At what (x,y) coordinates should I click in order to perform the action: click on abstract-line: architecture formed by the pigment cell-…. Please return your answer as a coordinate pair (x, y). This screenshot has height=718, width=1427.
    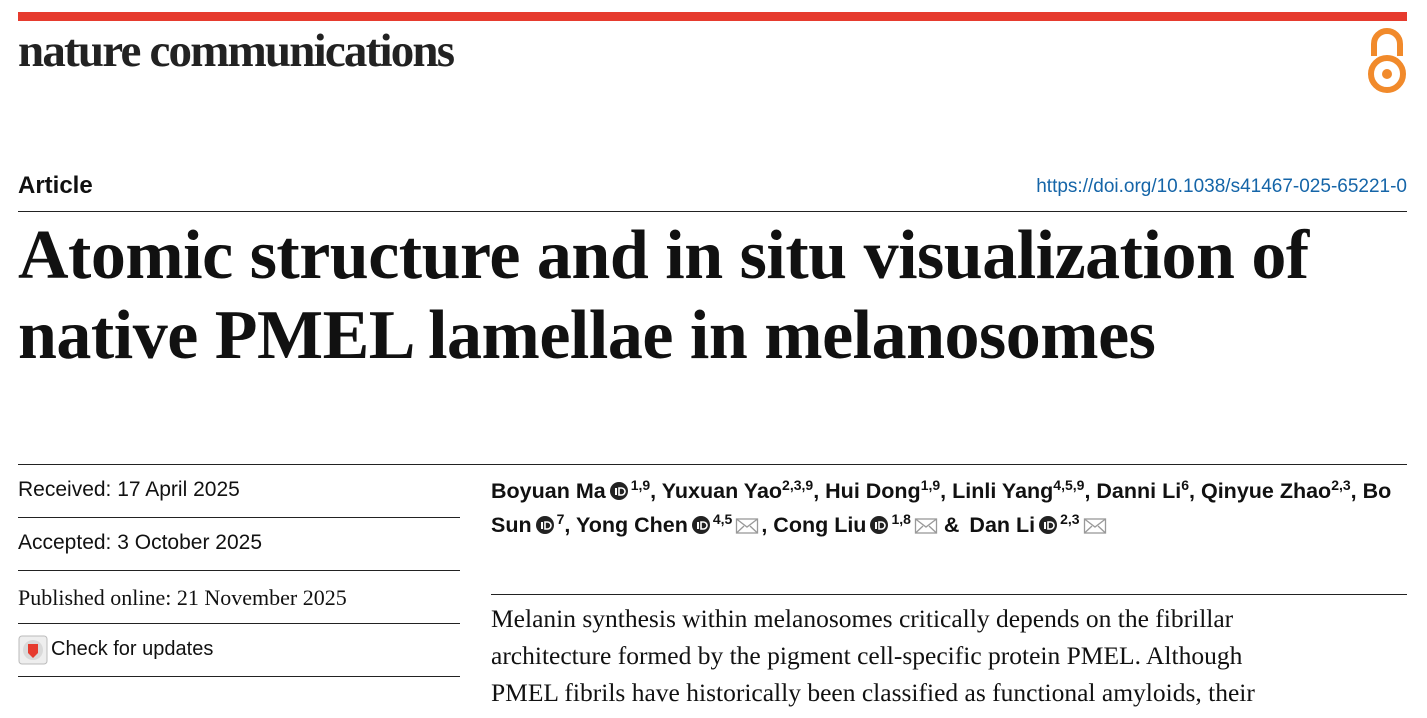
    Looking at the image, I should click on (867, 655).